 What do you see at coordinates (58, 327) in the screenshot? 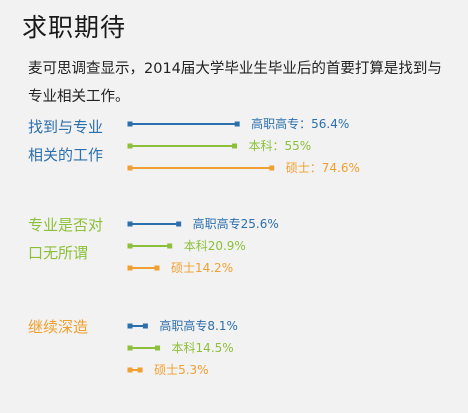
I see `group-label-line: 继续深造` at bounding box center [58, 327].